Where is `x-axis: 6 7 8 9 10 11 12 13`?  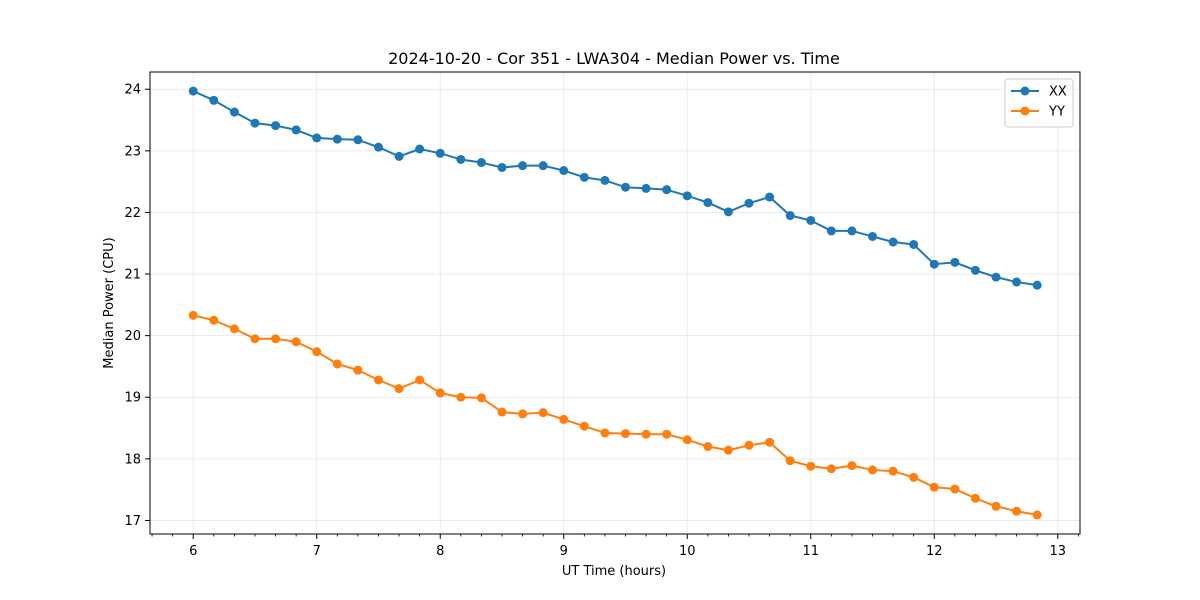 x-axis: 6 7 8 9 10 11 12 13 is located at coordinates (615, 546).